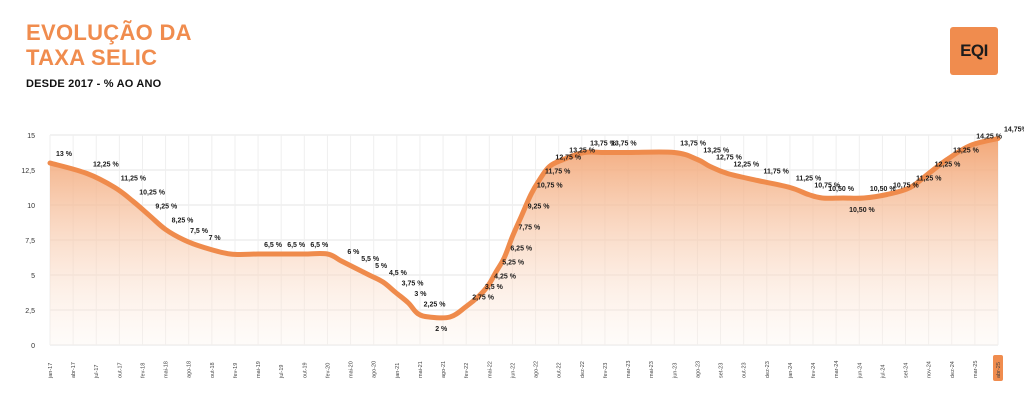 The height and width of the screenshot is (405, 1024). I want to click on y-tick-label: 5, so click(33, 276).